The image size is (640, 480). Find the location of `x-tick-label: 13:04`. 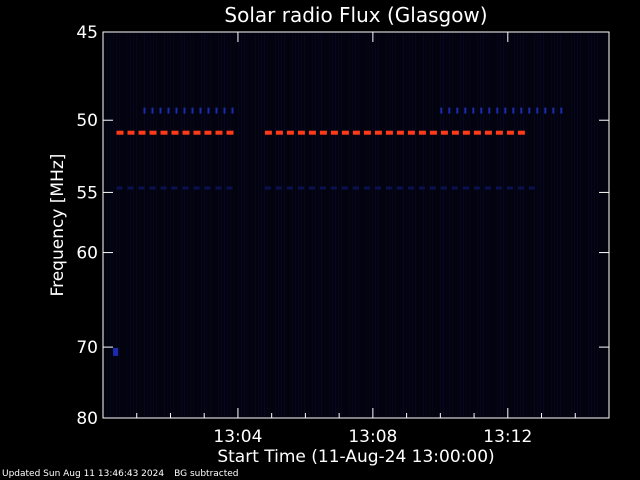

x-tick-label: 13:04 is located at coordinates (237, 437).